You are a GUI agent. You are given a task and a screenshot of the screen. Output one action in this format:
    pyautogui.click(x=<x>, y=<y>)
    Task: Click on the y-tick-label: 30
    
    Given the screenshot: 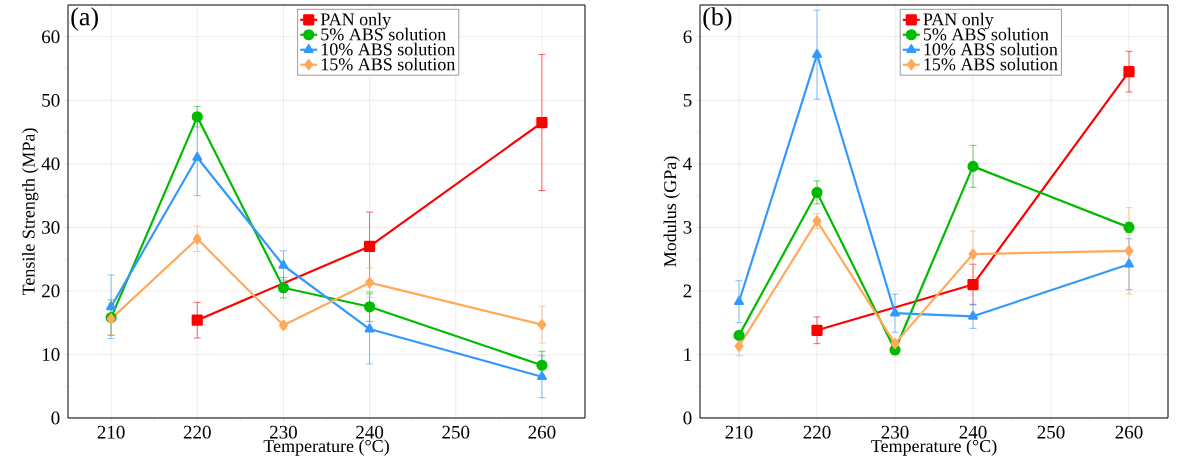 What is the action you would take?
    pyautogui.click(x=51, y=227)
    